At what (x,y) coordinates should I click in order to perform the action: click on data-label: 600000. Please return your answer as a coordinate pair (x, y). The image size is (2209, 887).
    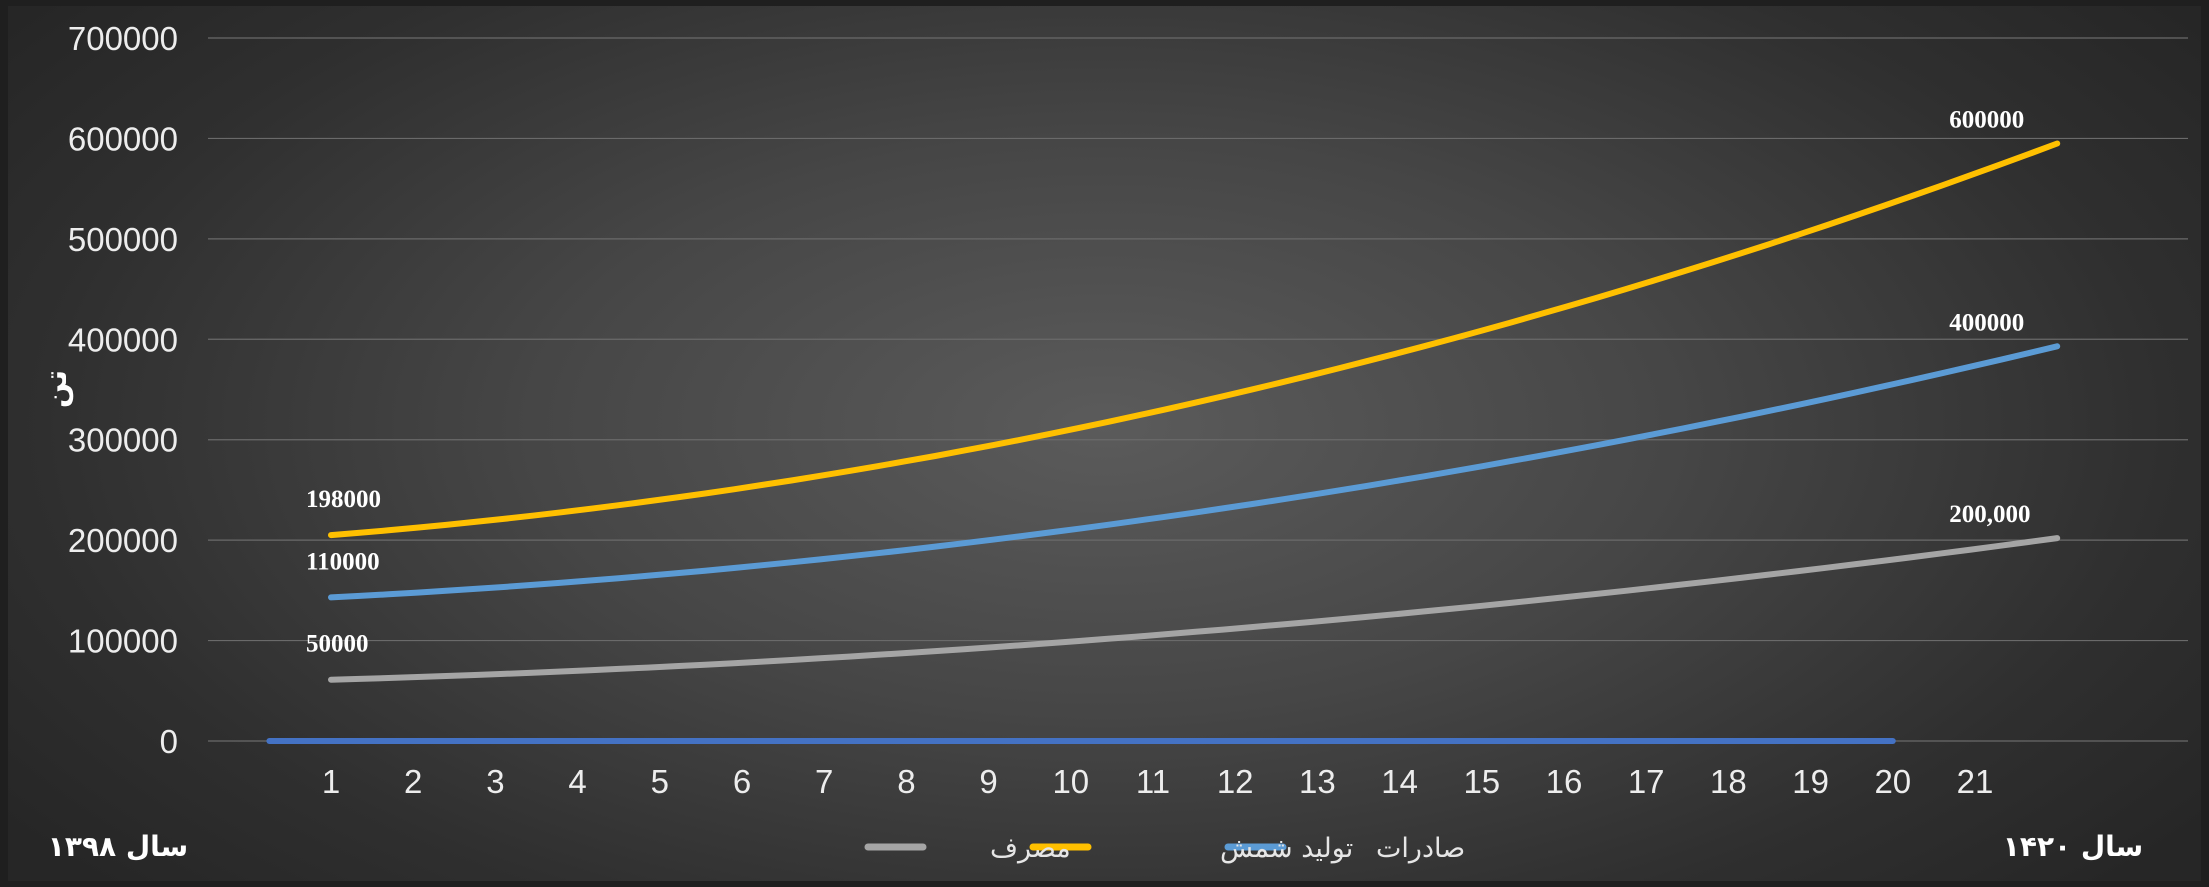
    Looking at the image, I should click on (1986, 119).